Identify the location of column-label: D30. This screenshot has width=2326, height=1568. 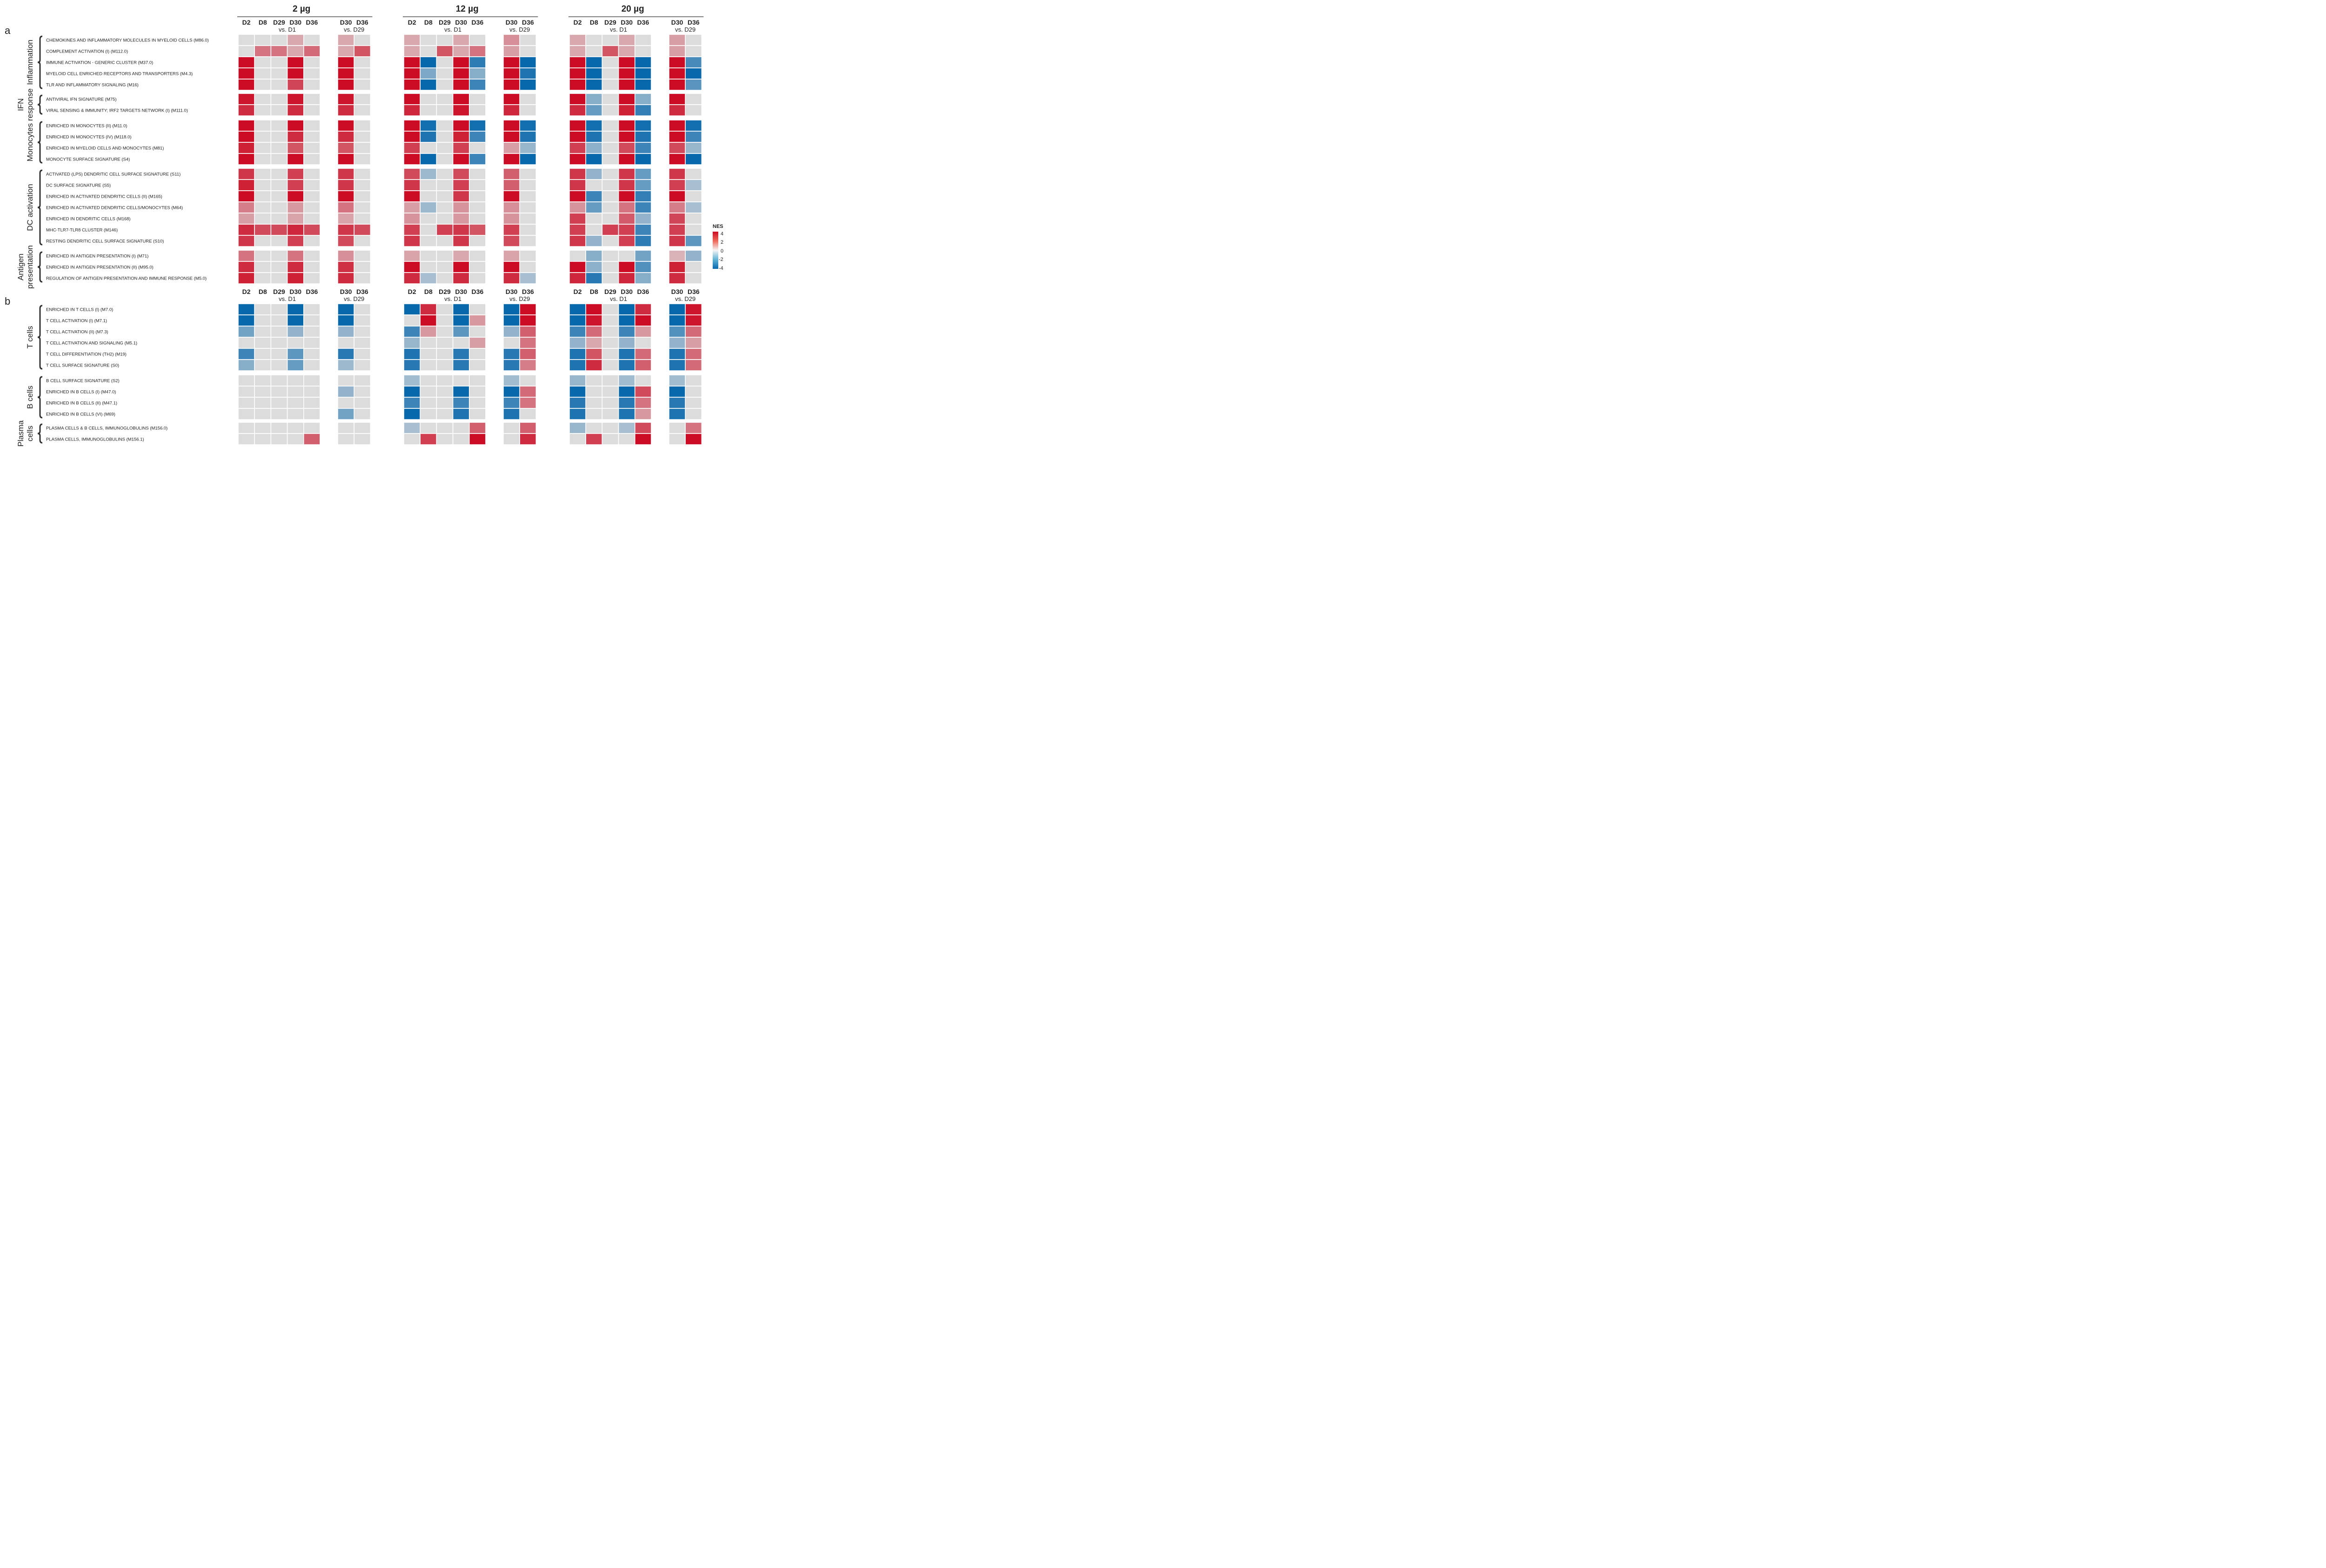
(627, 23).